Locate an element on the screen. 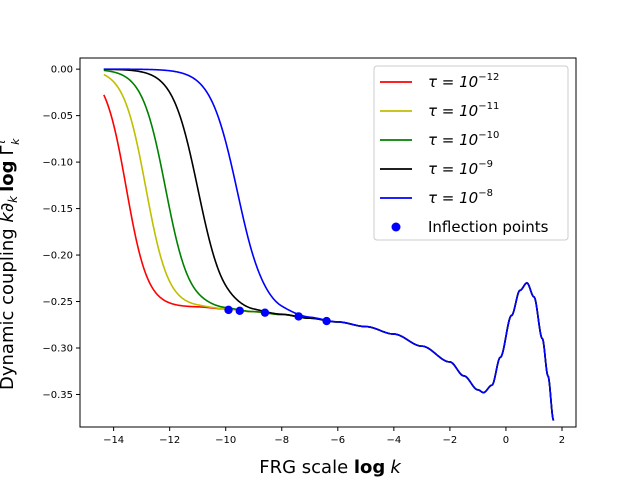 Image resolution: width=640 pixels, height=480 pixels. legend-swatch-inflection is located at coordinates (396, 227).